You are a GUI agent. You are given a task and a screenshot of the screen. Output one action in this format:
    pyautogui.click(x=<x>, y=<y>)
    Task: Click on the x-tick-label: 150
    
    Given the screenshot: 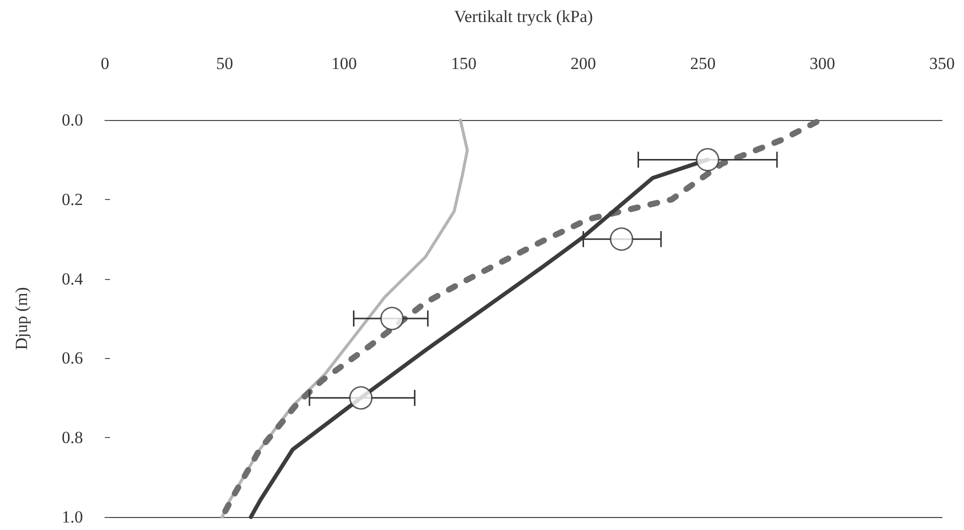 What is the action you would take?
    pyautogui.click(x=463, y=63)
    